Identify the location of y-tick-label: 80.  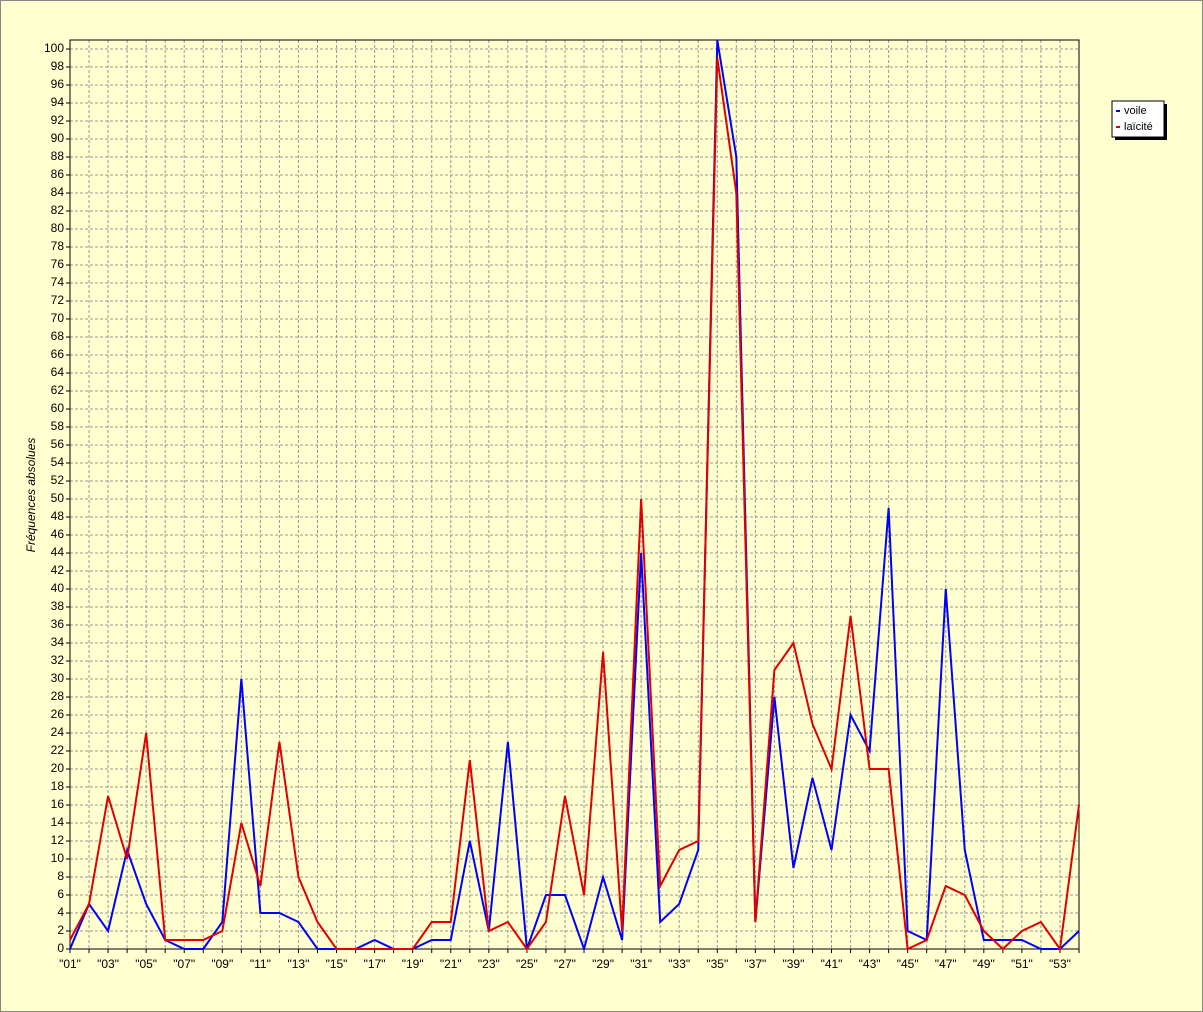
(58, 228).